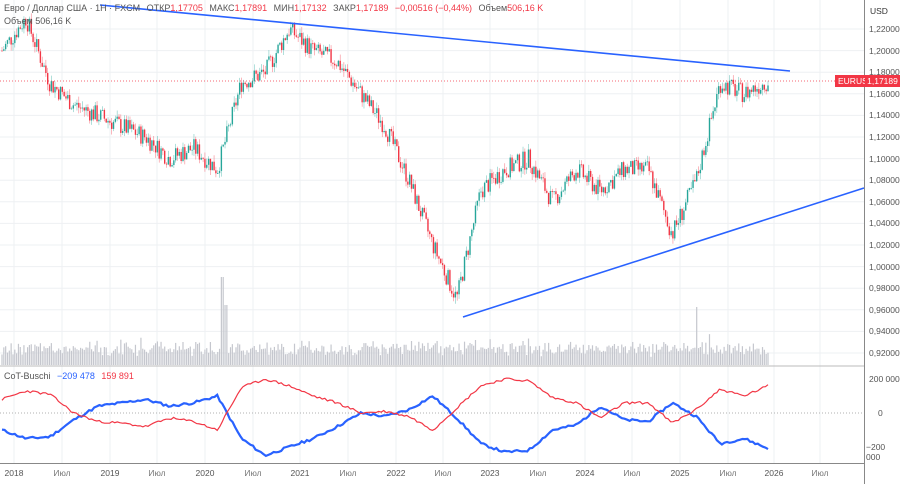  What do you see at coordinates (186, 8) in the screenshot?
I see `open-value: 1,17705` at bounding box center [186, 8].